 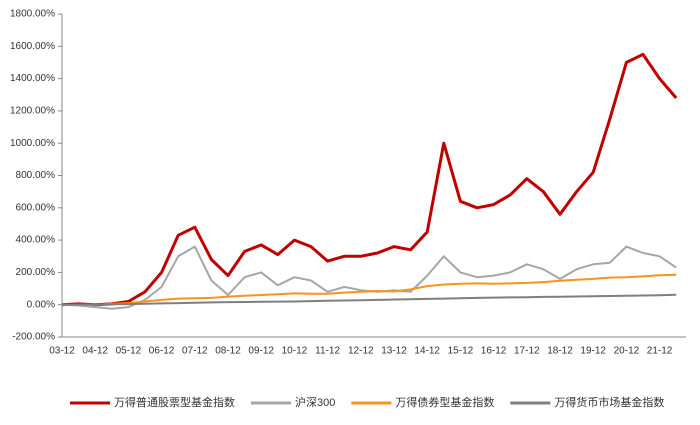 What do you see at coordinates (174, 402) in the screenshot?
I see `legend-label: 万得普通股票型基金指数` at bounding box center [174, 402].